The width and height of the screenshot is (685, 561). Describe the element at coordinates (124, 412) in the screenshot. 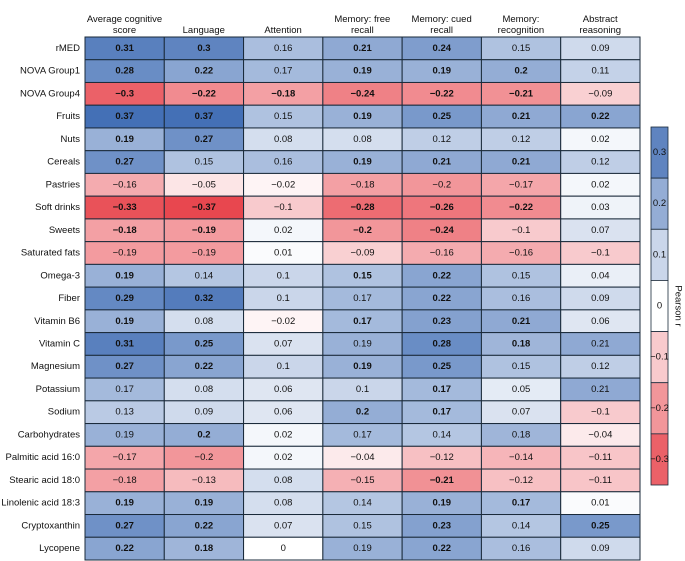

I see `cell-label: 0.13` at that location.